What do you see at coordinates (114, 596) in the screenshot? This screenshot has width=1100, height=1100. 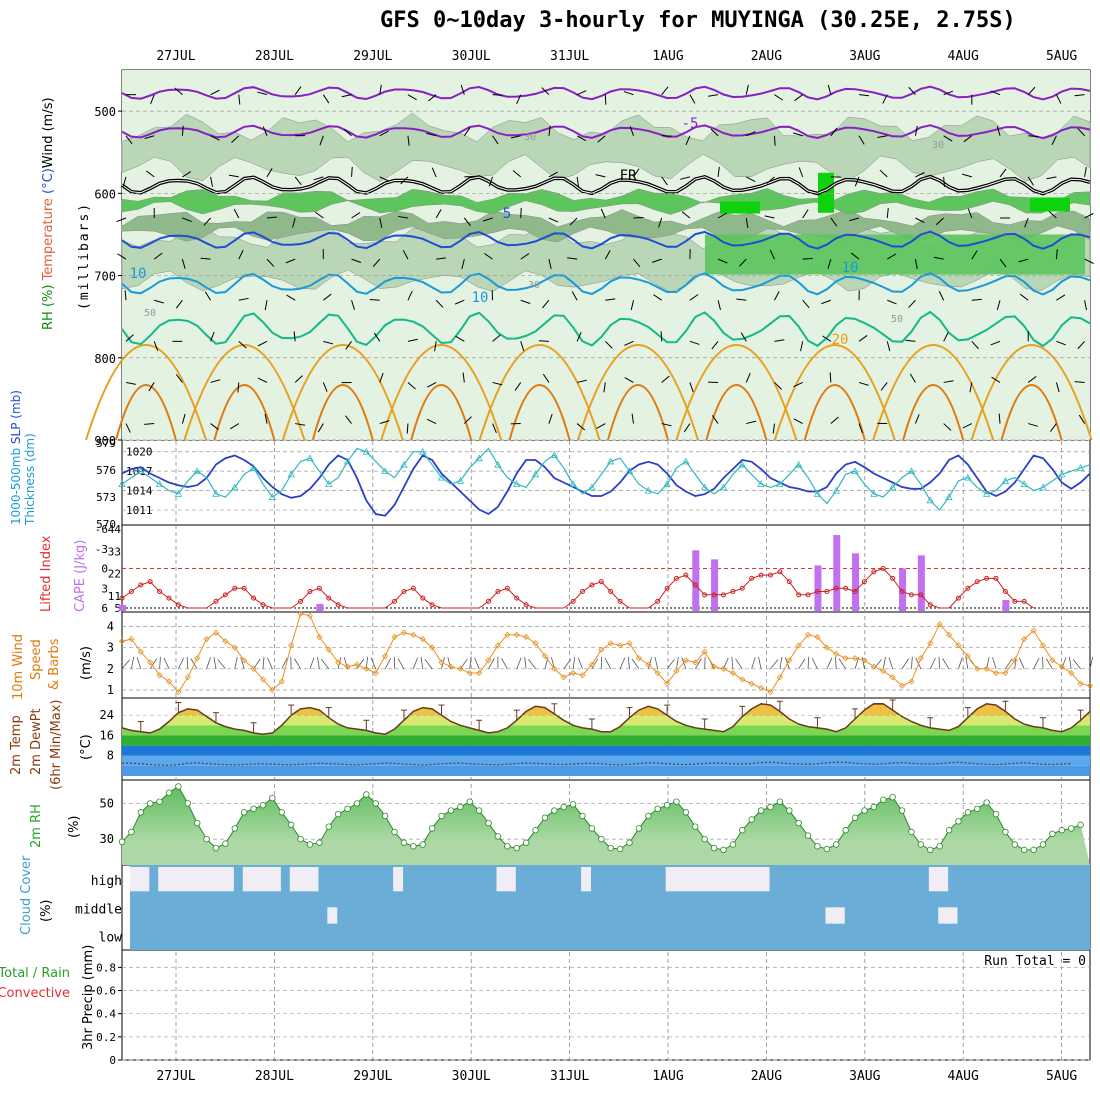 I see `cape-tick-label: 11` at bounding box center [114, 596].